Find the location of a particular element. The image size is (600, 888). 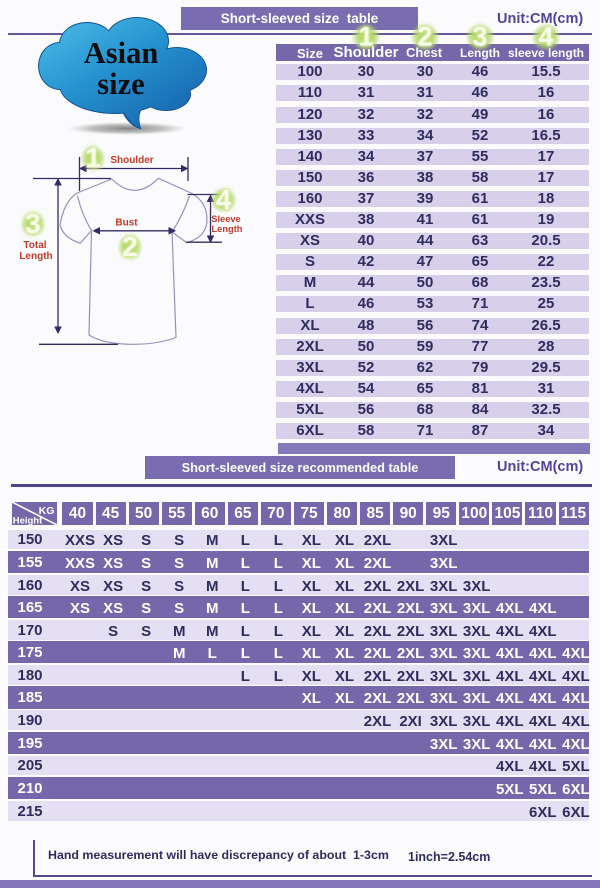

svg-text: Height is located at coordinates (28, 520).